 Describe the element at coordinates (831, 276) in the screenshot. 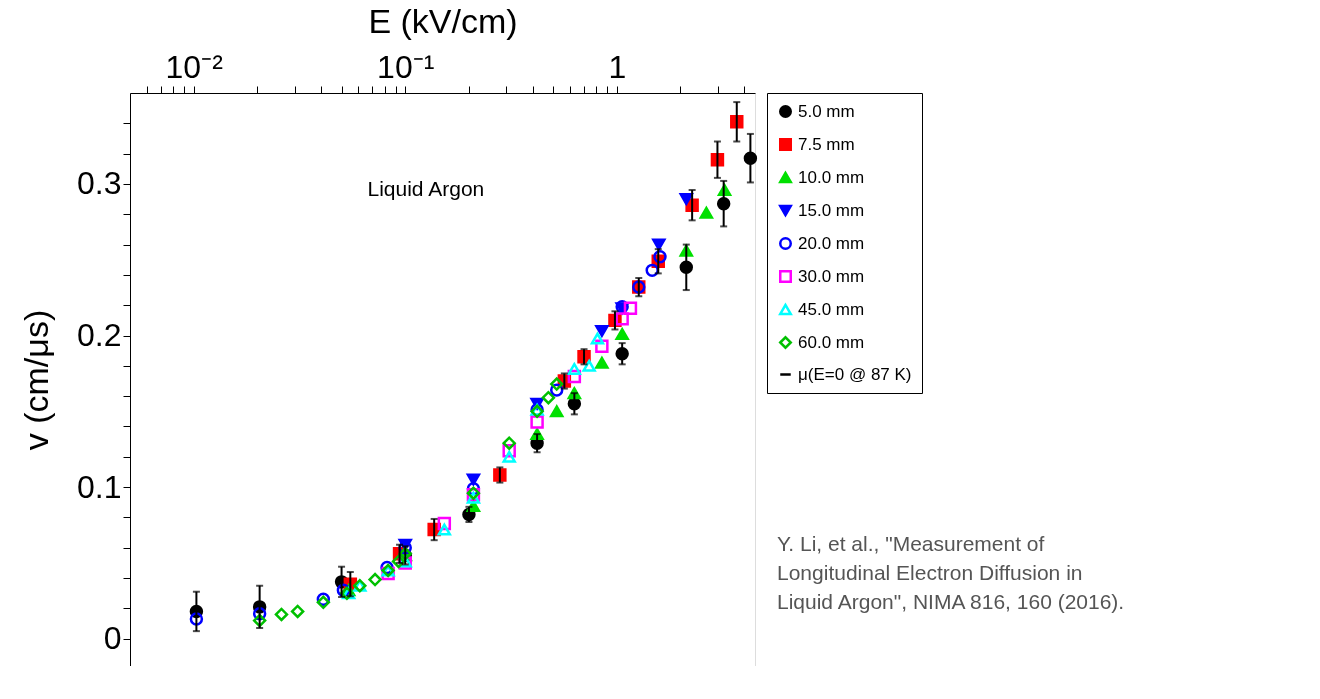

I see `legend-label: 30.0 mm` at that location.